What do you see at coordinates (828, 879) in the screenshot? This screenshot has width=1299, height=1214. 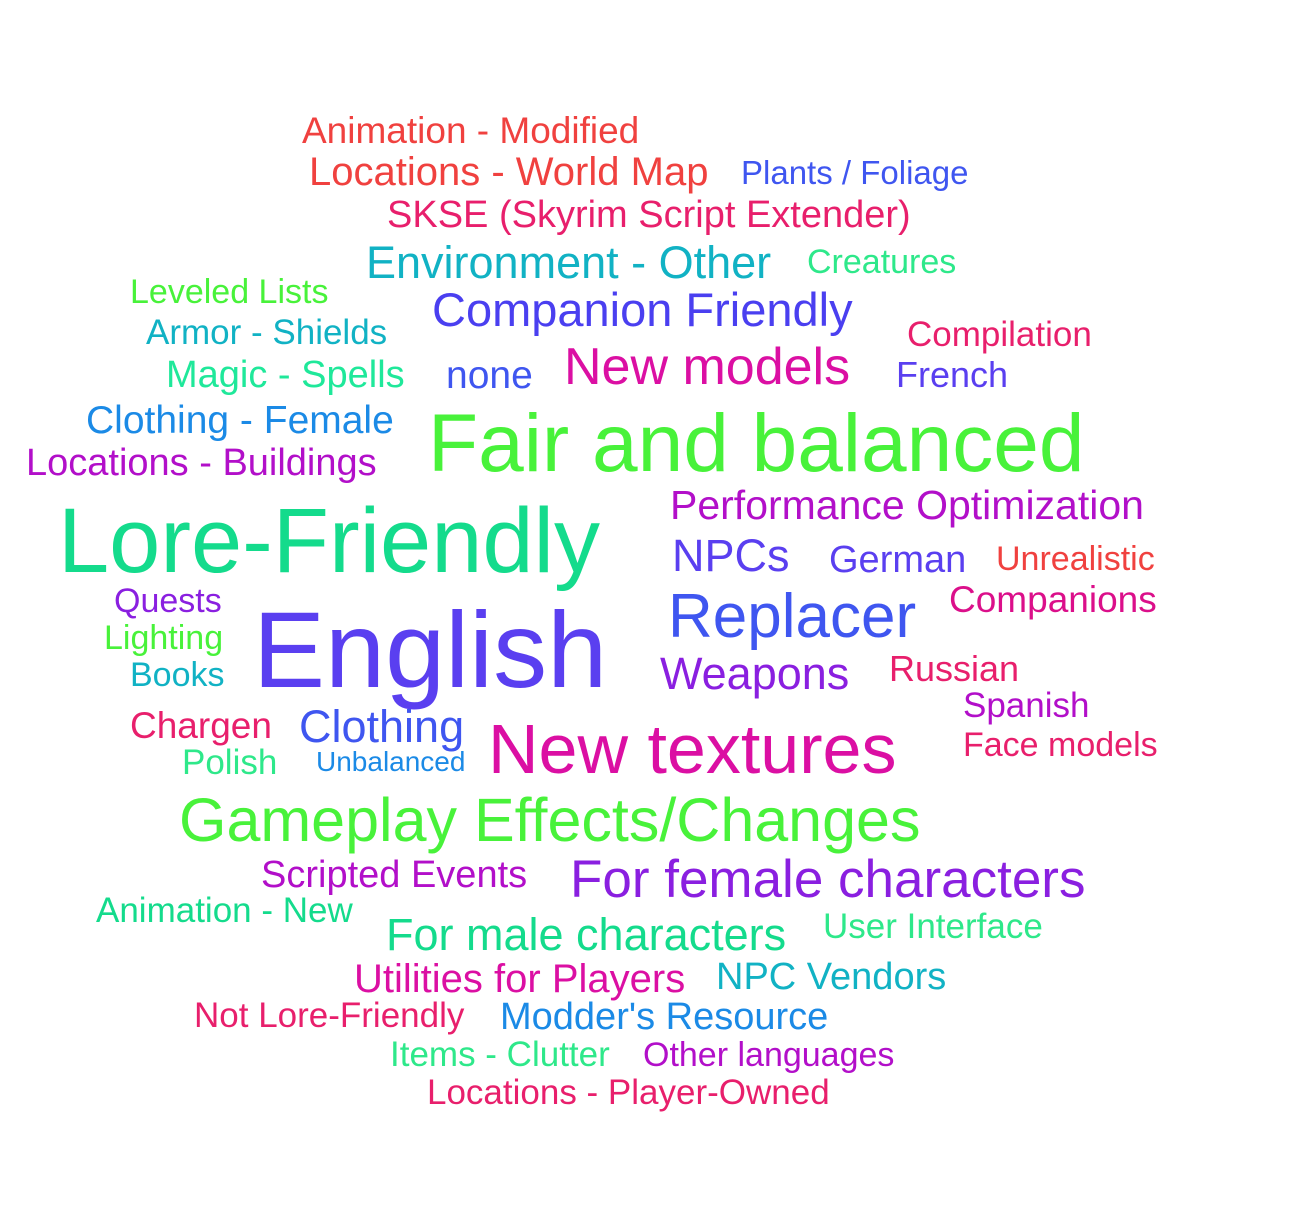 I see `word-for-female-characters: For female characters` at bounding box center [828, 879].